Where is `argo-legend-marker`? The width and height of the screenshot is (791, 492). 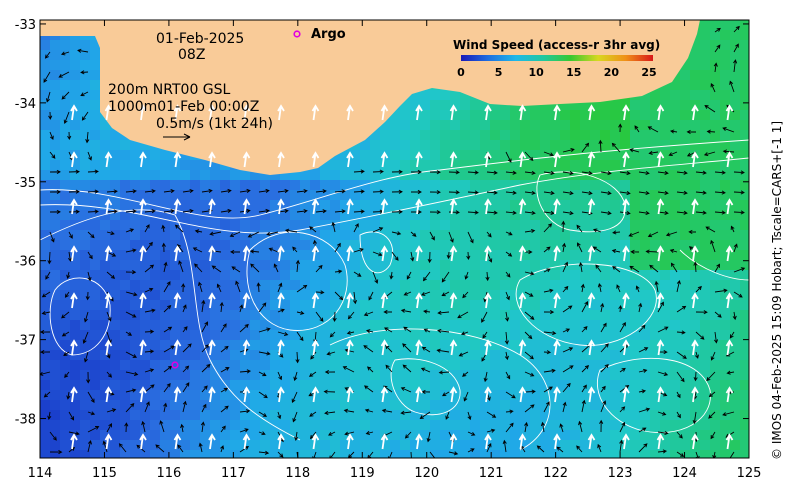 argo-legend-marker is located at coordinates (297, 34).